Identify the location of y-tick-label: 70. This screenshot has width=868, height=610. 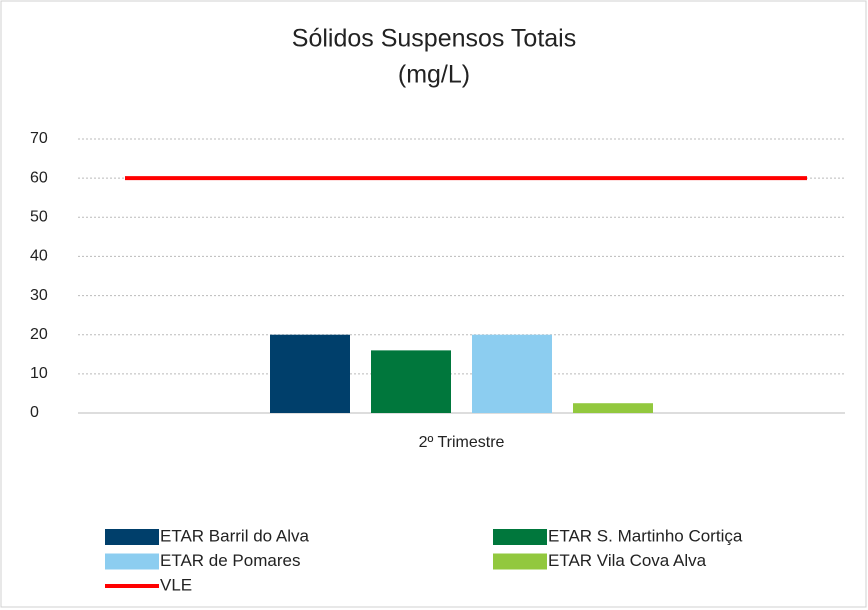
(39, 138).